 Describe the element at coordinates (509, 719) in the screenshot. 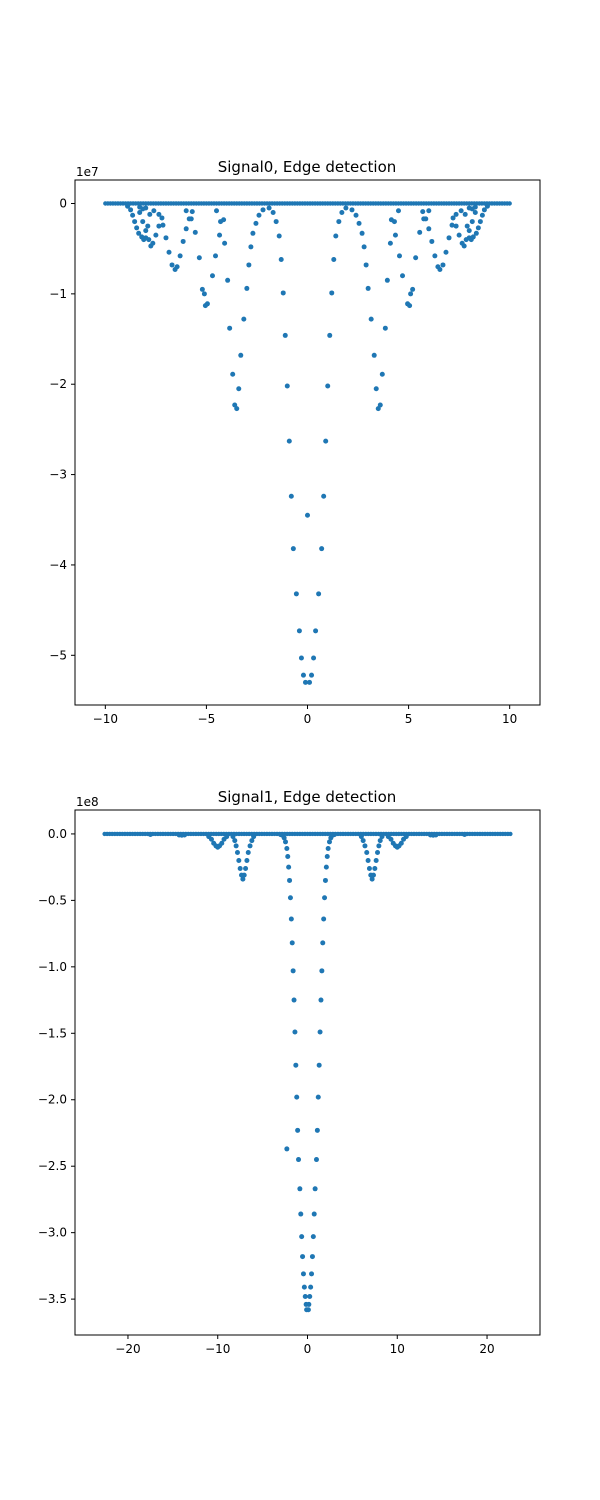

I see `x-tick-label: 10` at that location.